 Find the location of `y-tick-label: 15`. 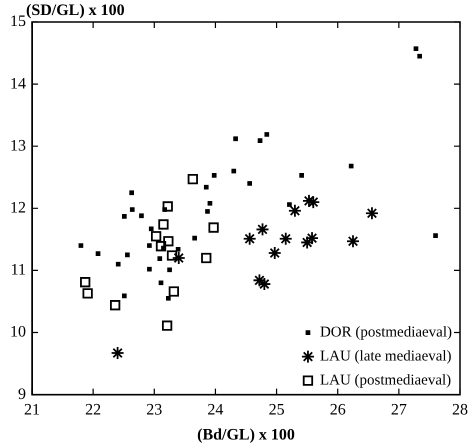

y-tick-label: 15 is located at coordinates (18, 21).